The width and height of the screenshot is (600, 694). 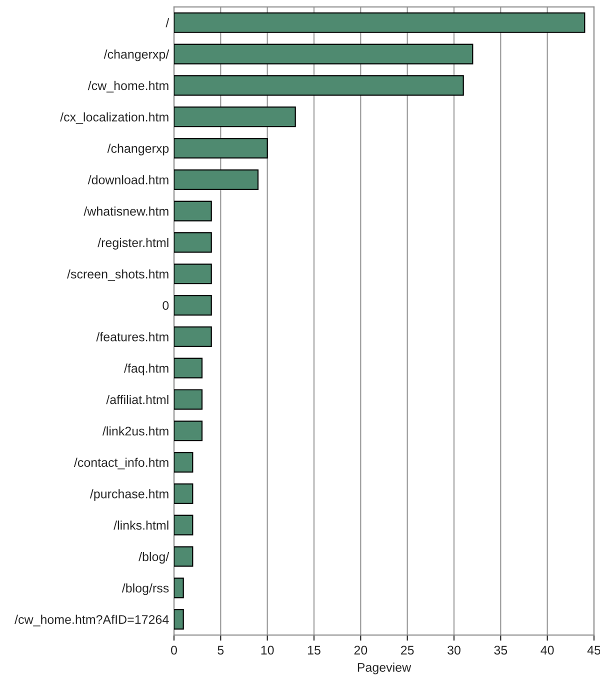 I want to click on y-tick-label: /link2us.htm, so click(x=135, y=431).